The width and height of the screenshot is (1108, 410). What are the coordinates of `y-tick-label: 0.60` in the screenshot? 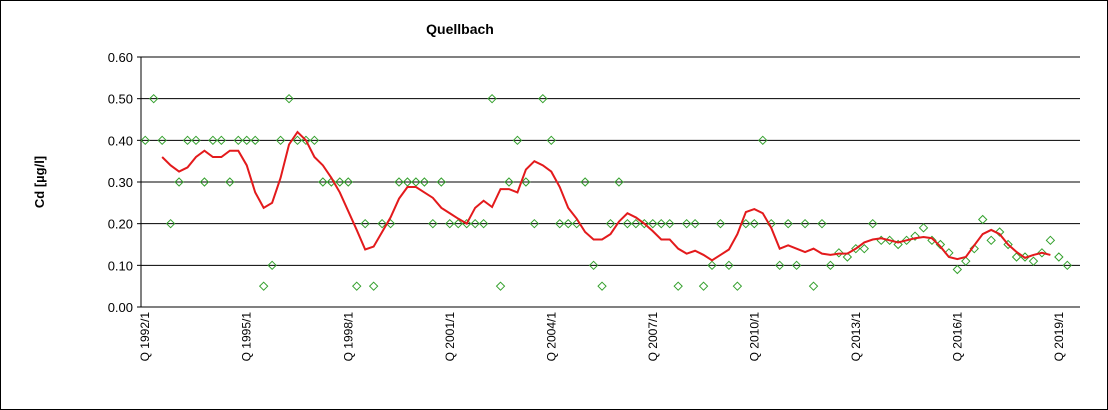 It's located at (120, 57).